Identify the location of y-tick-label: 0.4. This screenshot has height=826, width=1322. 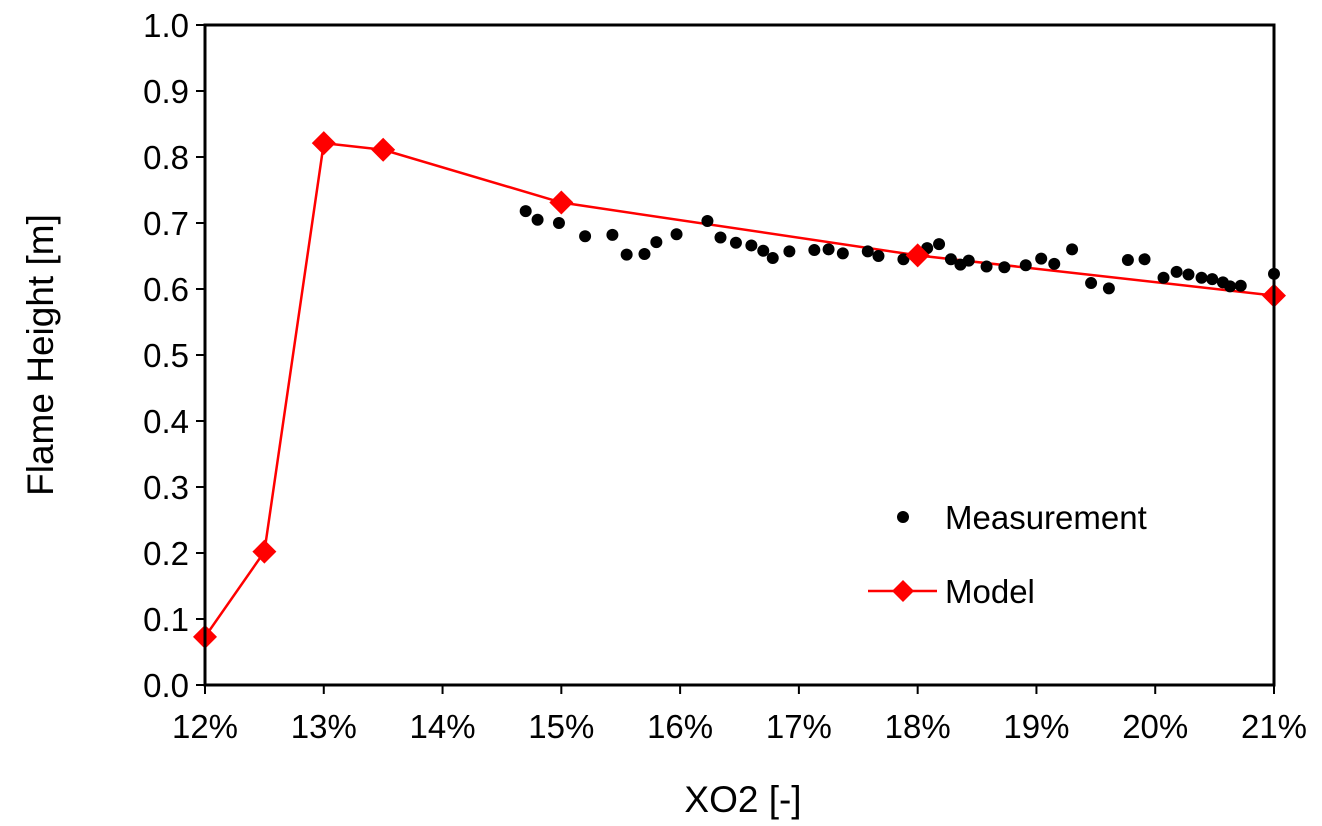
(166, 421).